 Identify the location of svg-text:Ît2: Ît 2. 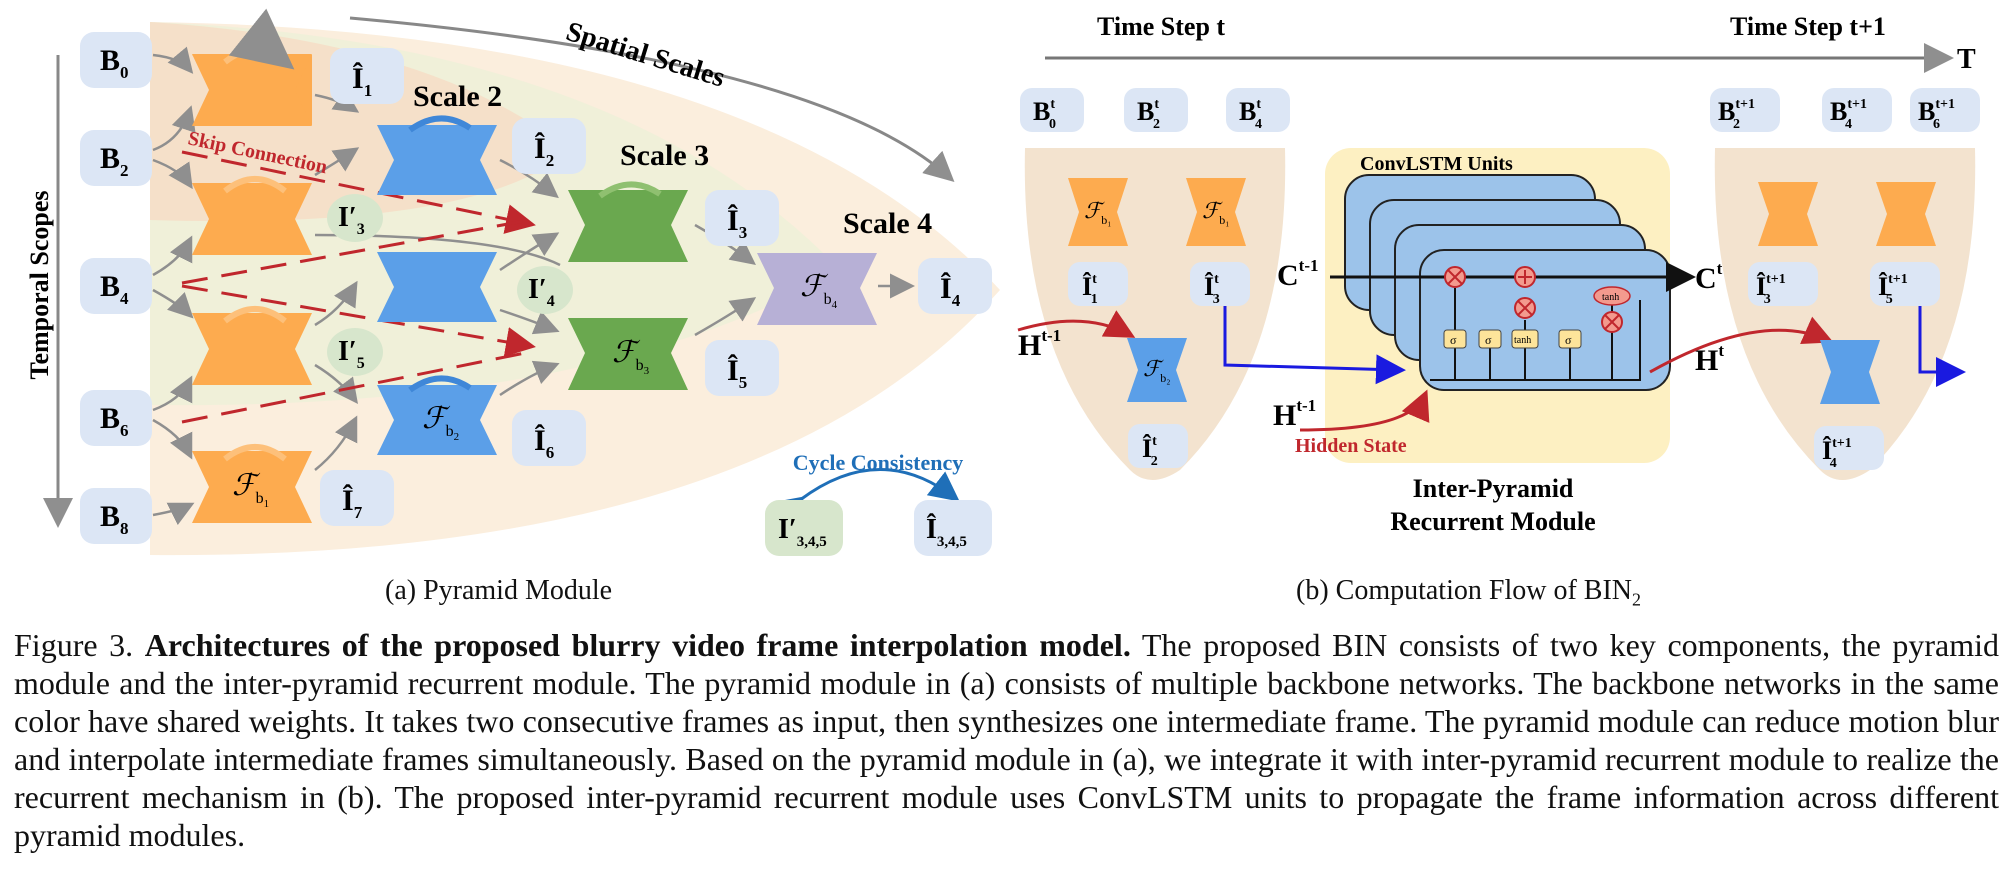
(1150, 451).